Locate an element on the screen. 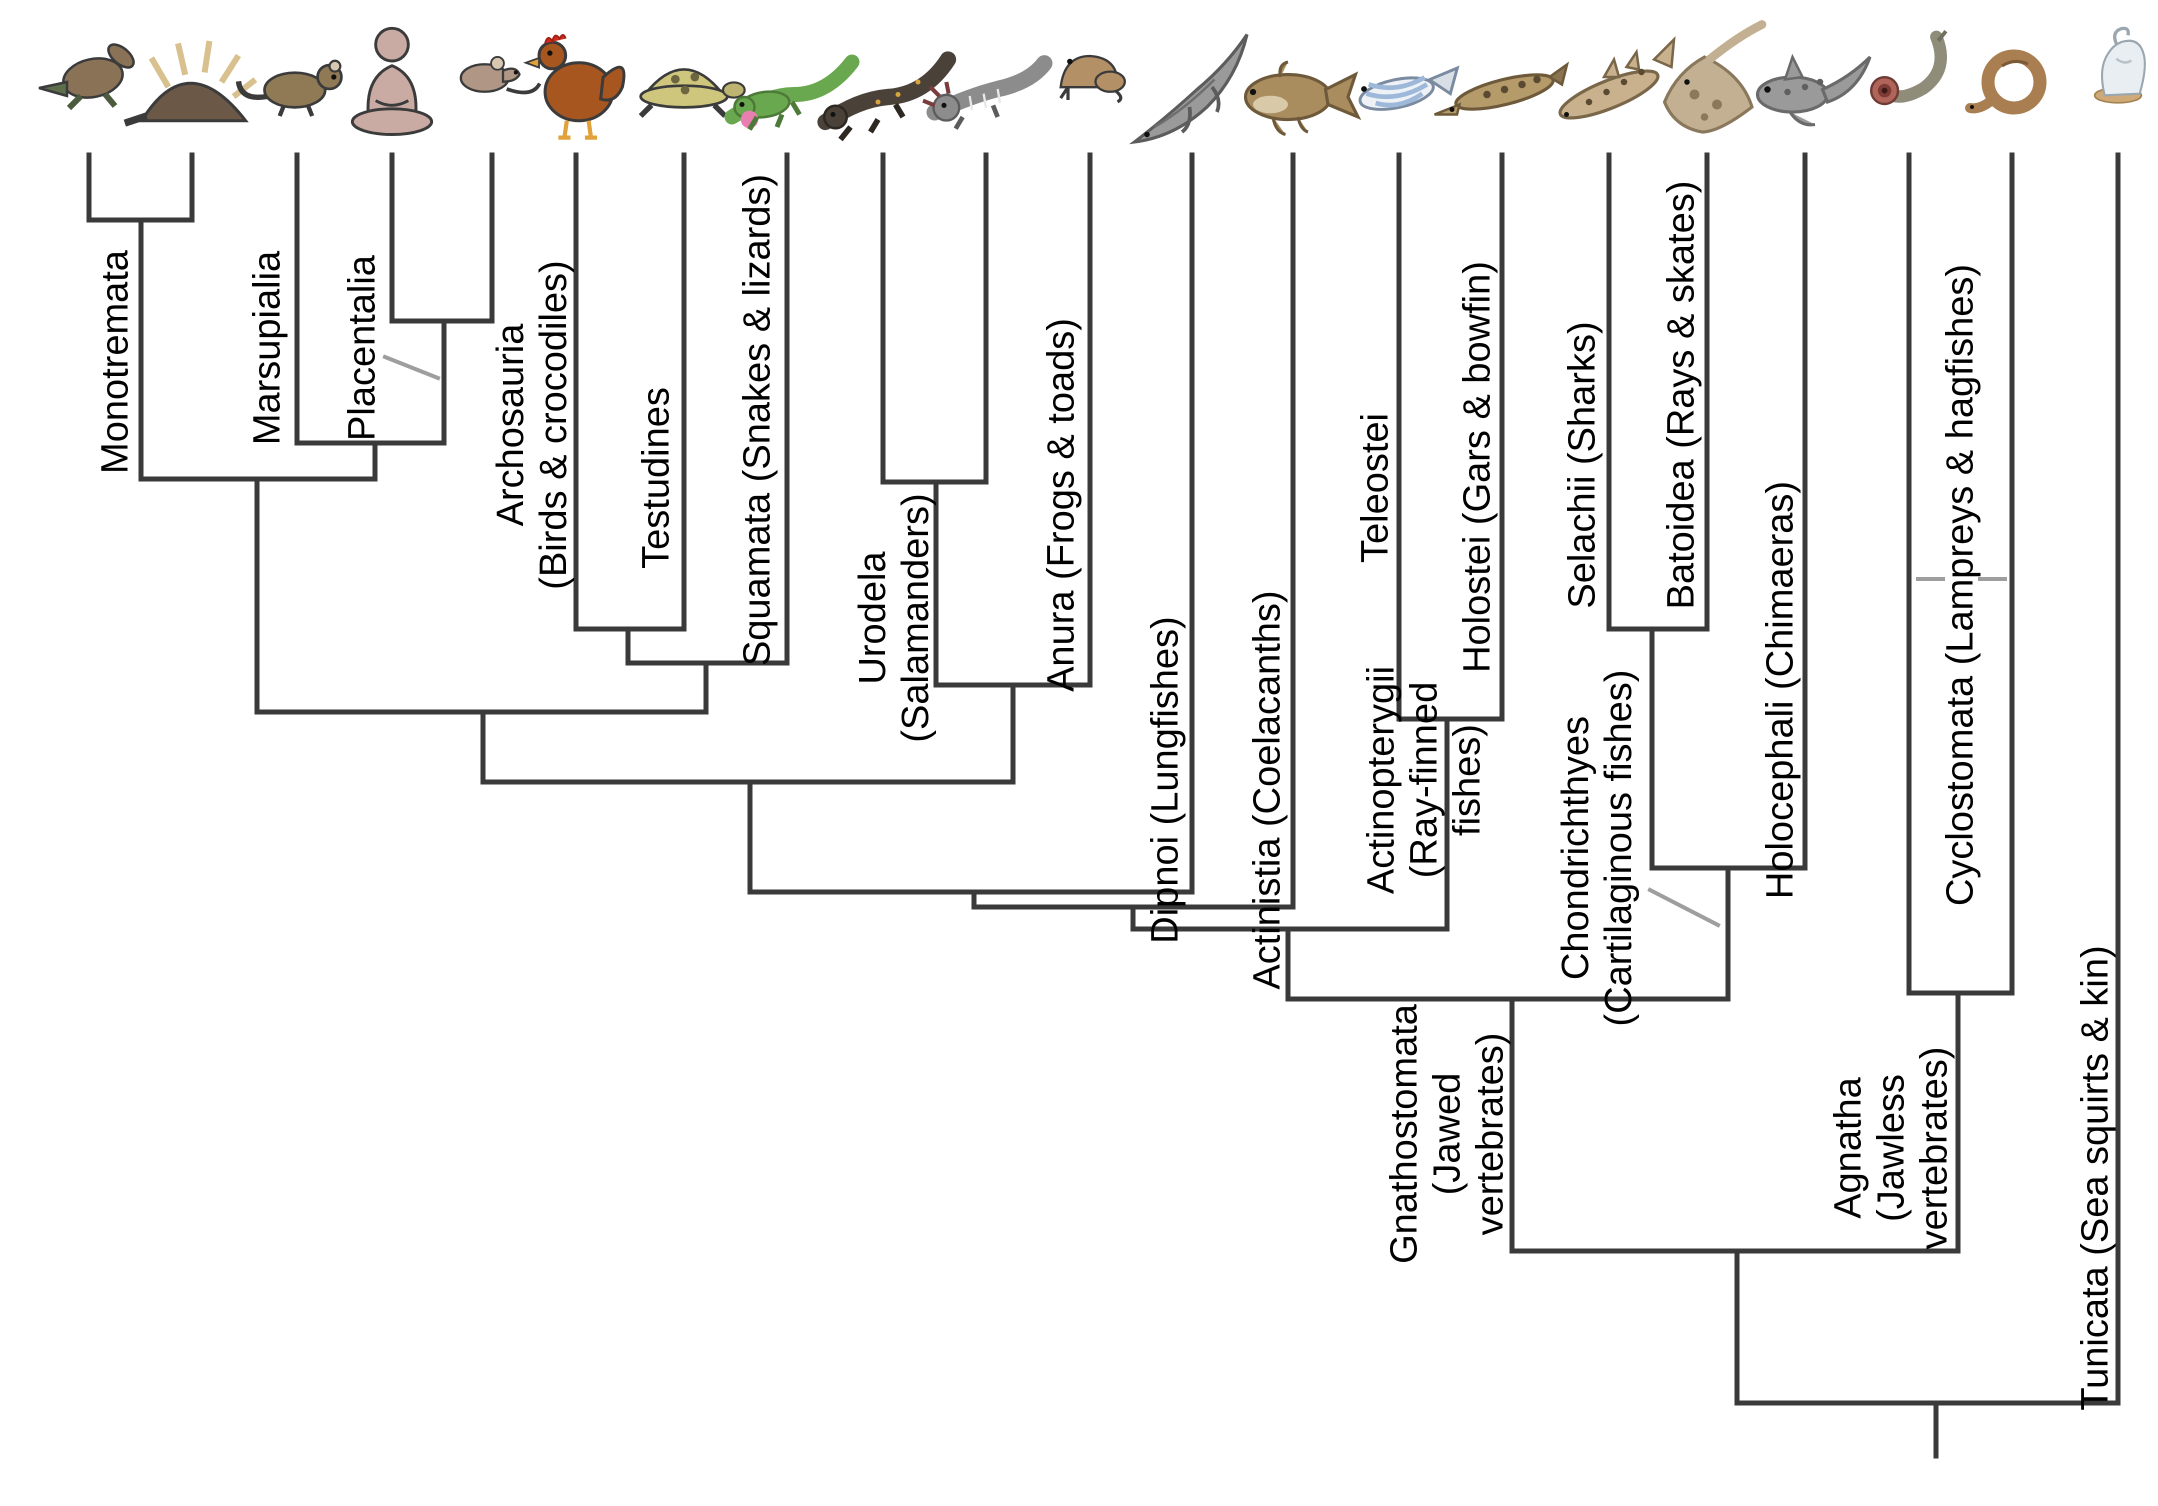  clade-label-line: Batoidea (Rays & skates) is located at coordinates (1681, 395).